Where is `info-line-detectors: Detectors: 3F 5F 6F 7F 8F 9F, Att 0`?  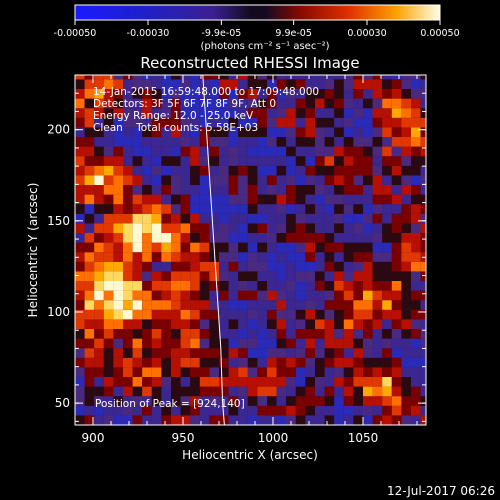
info-line-detectors: Detectors: 3F 5F 6F 7F 8F 9F, Att 0 is located at coordinates (184, 104).